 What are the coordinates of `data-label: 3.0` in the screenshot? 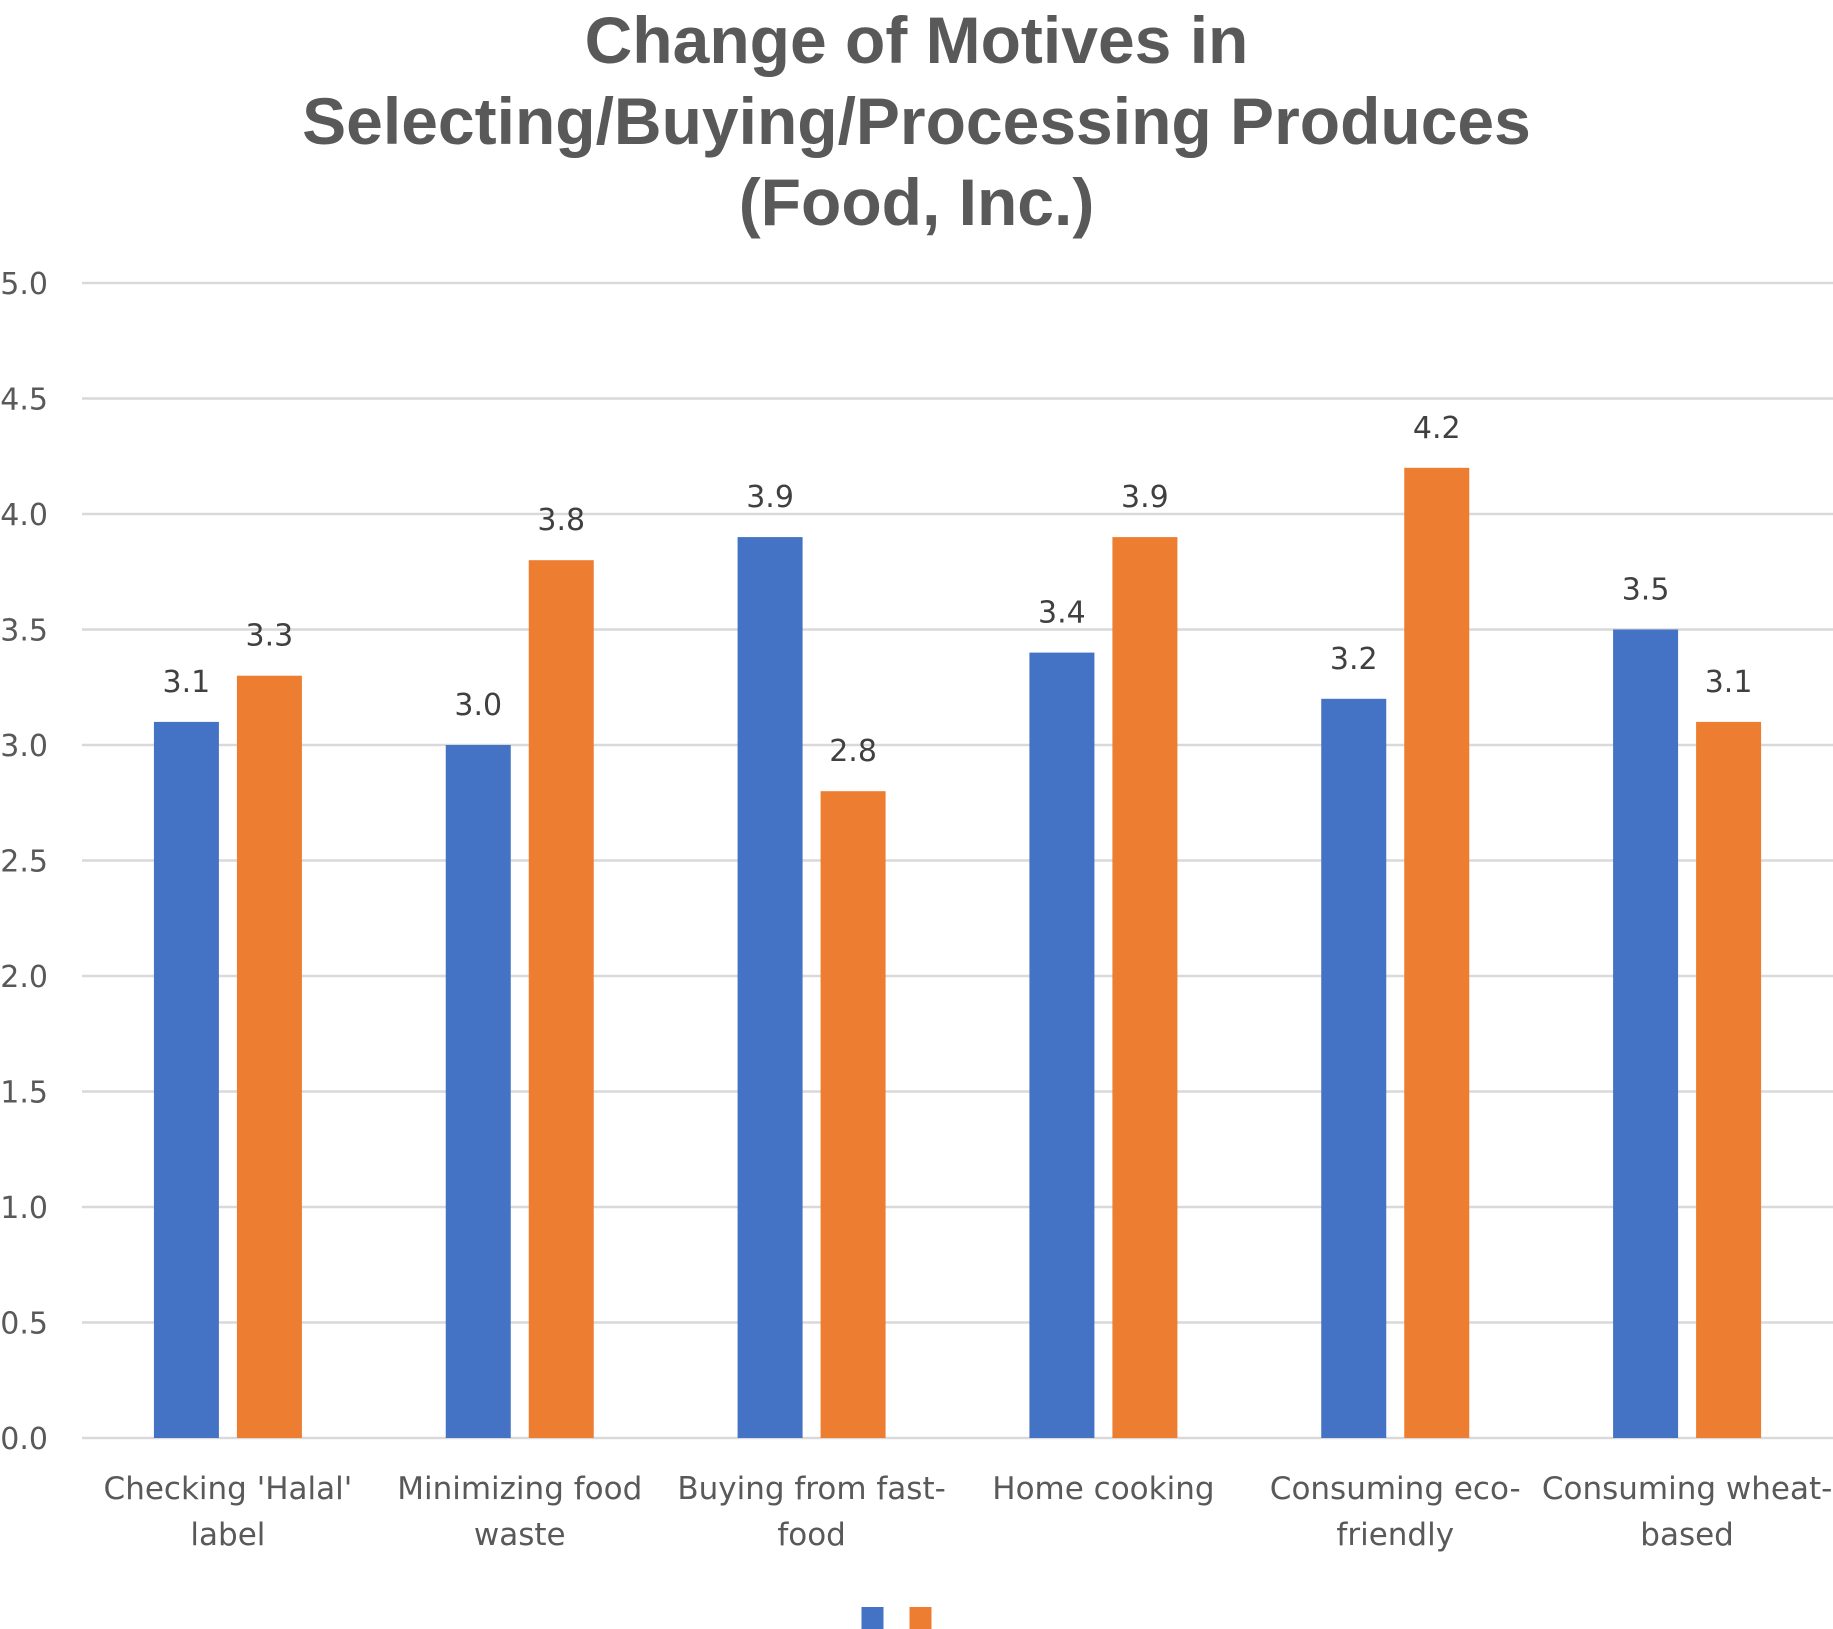 It's located at (478, 705).